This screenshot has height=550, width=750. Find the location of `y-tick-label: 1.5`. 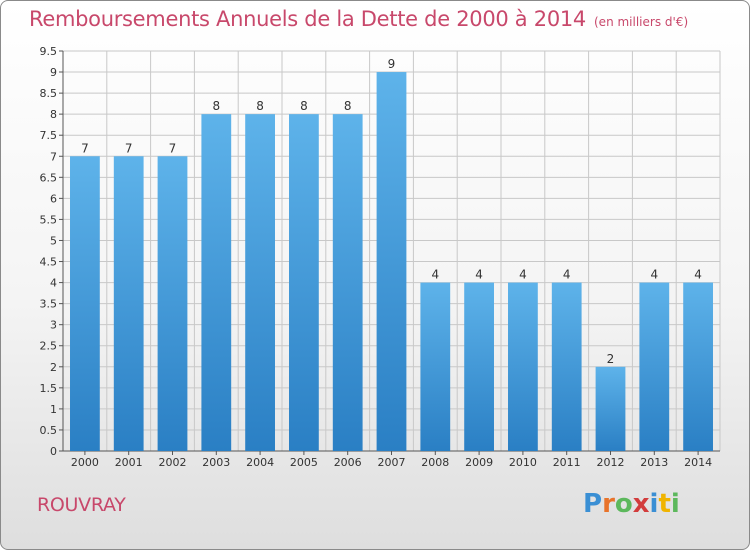

y-tick-label: 1.5 is located at coordinates (49, 388).